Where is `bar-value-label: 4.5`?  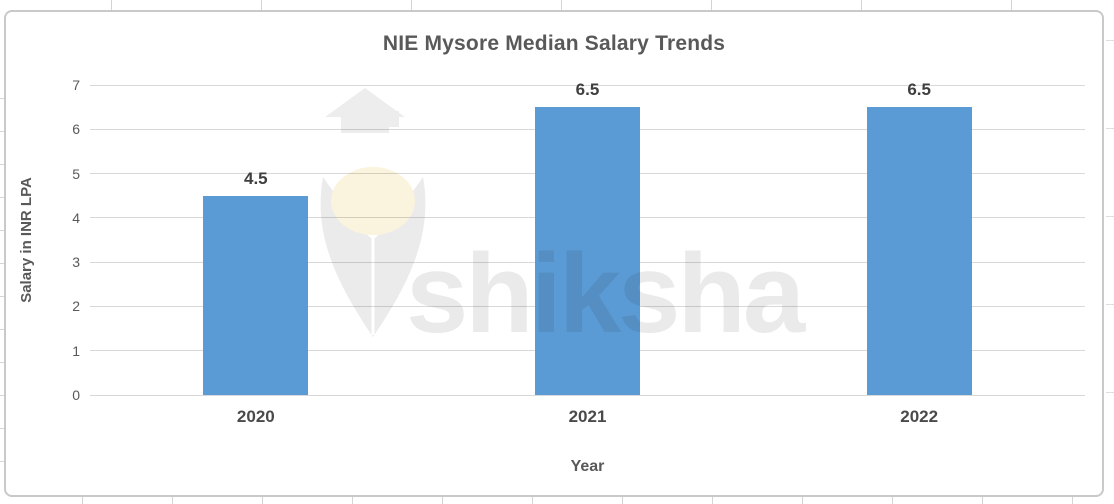
bar-value-label: 4.5 is located at coordinates (256, 178).